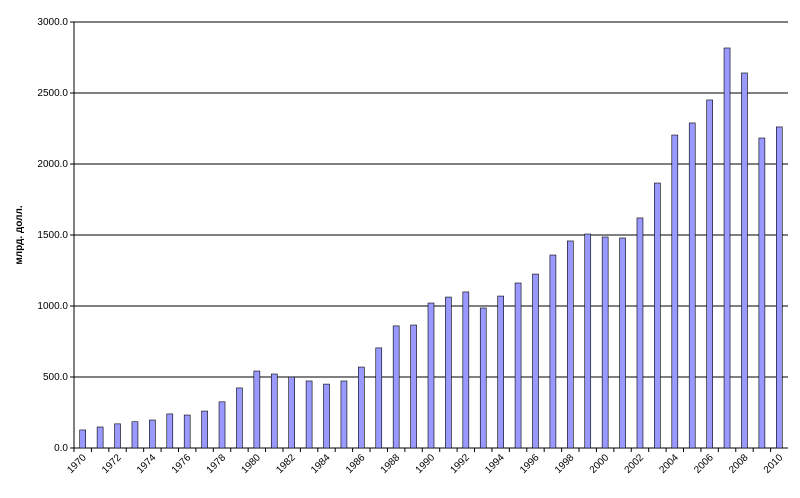 The height and width of the screenshot is (498, 800). I want to click on x-tick-label: 1986, so click(356, 464).